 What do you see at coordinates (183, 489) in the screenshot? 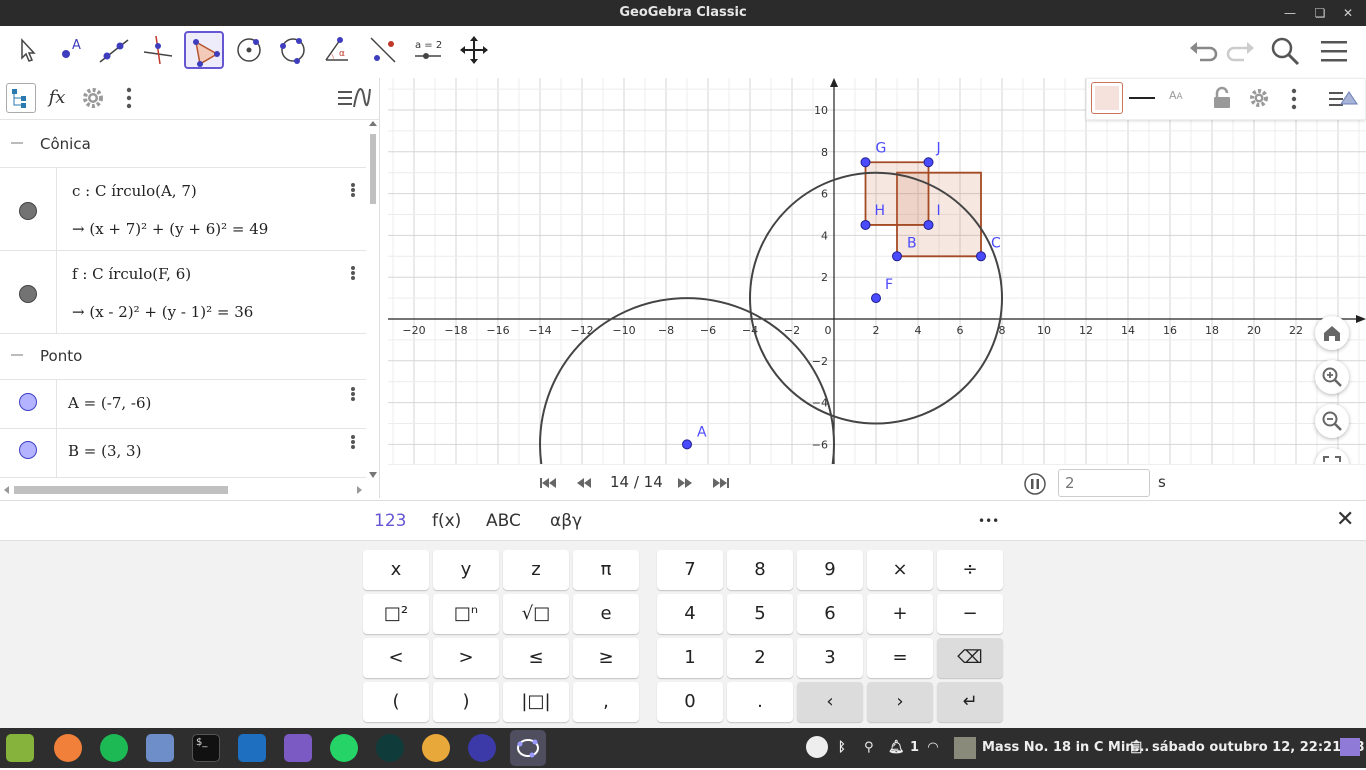
I see `horizontal-scrollbar` at bounding box center [183, 489].